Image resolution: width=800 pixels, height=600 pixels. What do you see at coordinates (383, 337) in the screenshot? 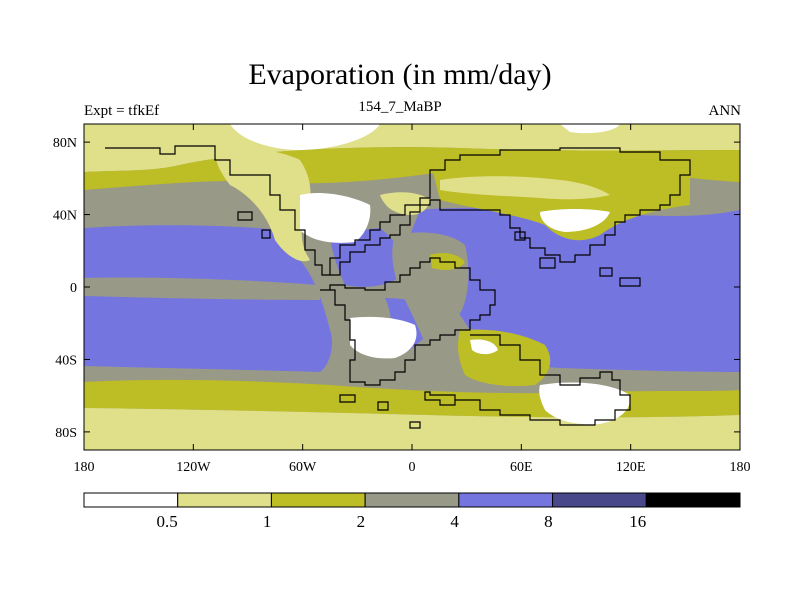
I see `field-white-south-america` at bounding box center [383, 337].